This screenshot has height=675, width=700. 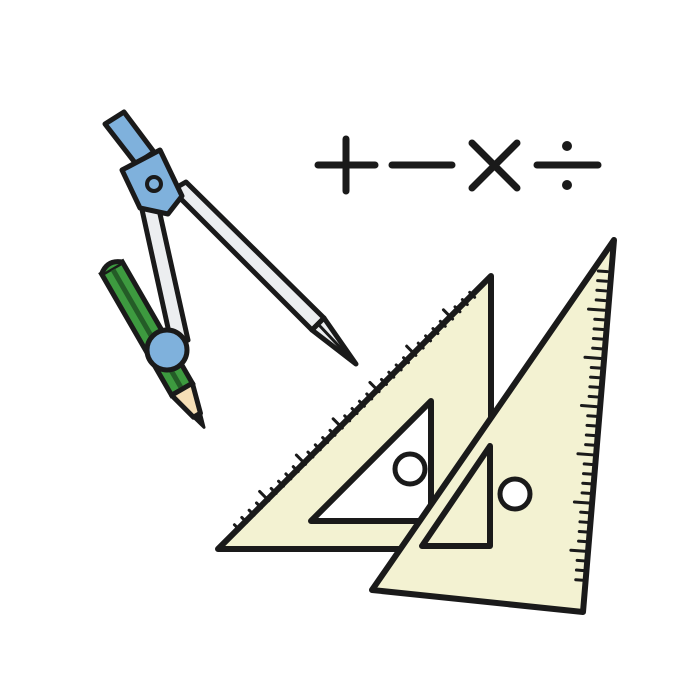 I want to click on divide-dot-bottom, so click(x=567, y=185).